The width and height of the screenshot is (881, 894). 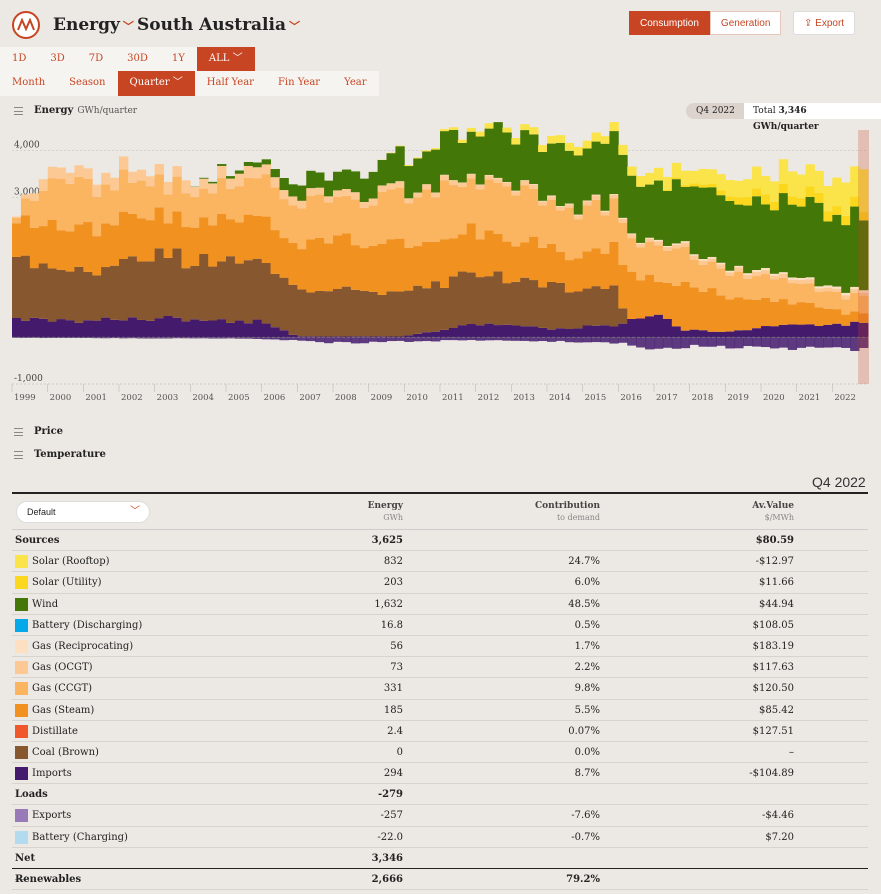 I want to click on interval-tab: Month, so click(x=29, y=83).